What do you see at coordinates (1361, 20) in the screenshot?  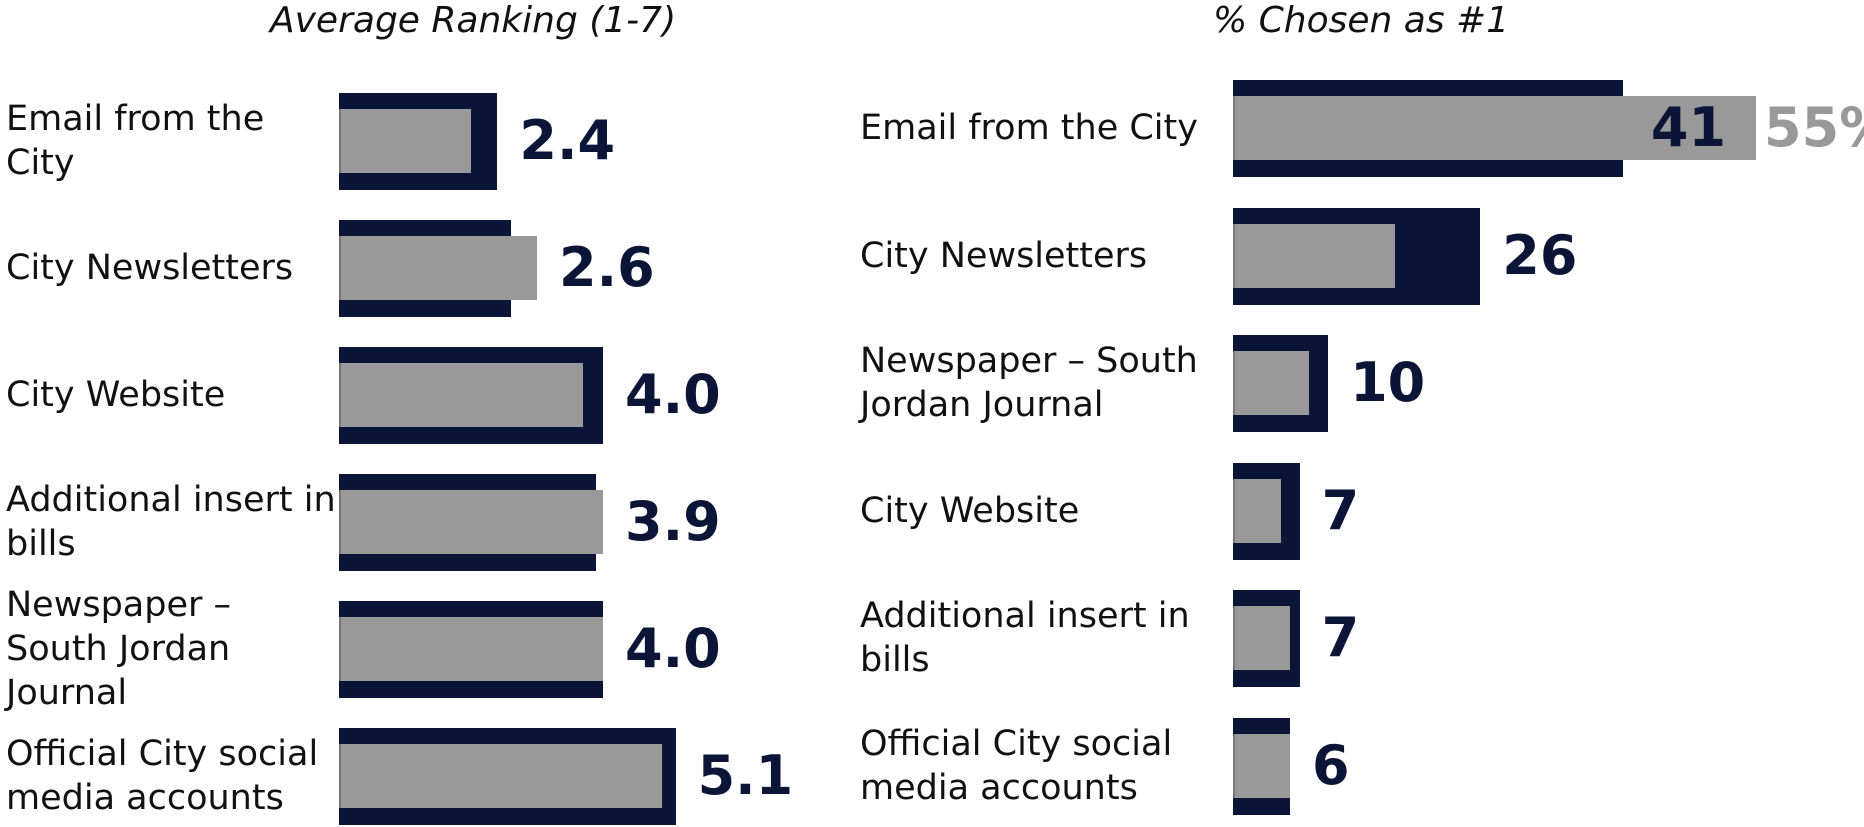 I see `chart-title: % Chosen as #1` at bounding box center [1361, 20].